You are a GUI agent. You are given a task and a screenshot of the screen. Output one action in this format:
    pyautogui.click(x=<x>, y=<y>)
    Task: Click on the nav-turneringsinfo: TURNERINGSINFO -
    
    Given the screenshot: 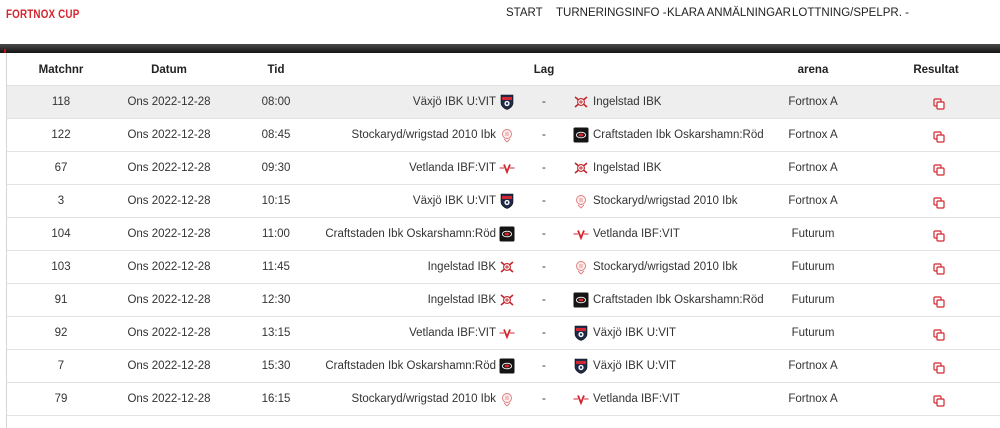 What is the action you would take?
    pyautogui.click(x=611, y=13)
    